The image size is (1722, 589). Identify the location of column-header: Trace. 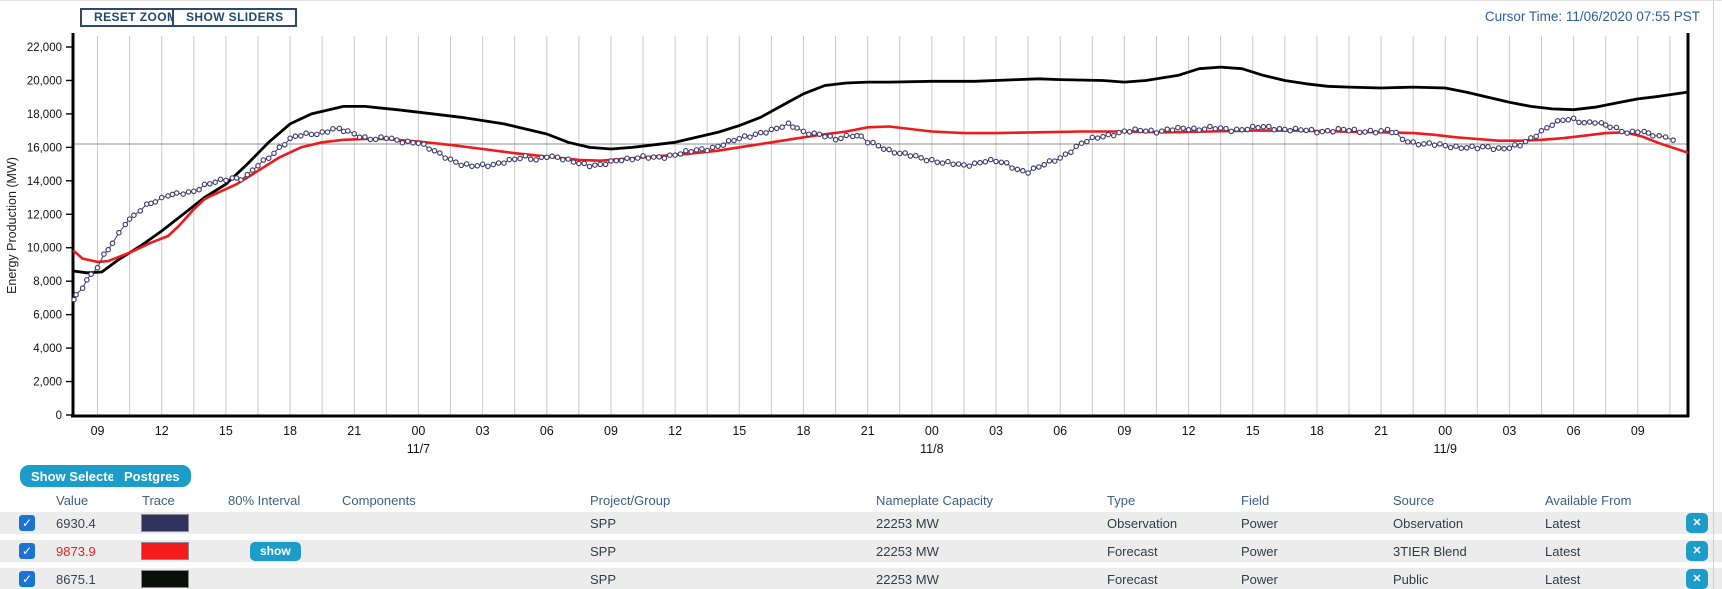
(158, 500).